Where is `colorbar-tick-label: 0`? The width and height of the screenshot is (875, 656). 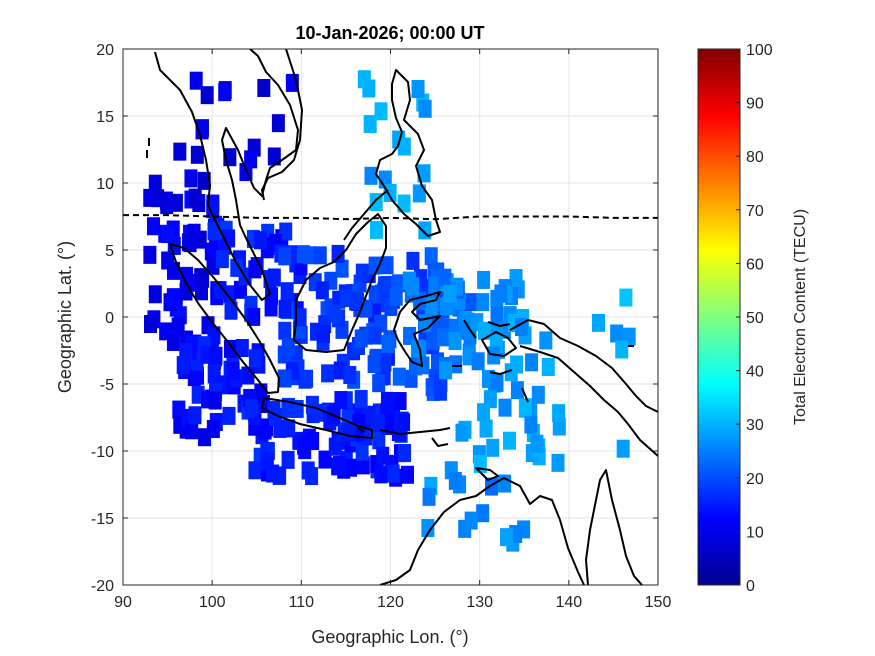 colorbar-tick-label: 0 is located at coordinates (750, 586).